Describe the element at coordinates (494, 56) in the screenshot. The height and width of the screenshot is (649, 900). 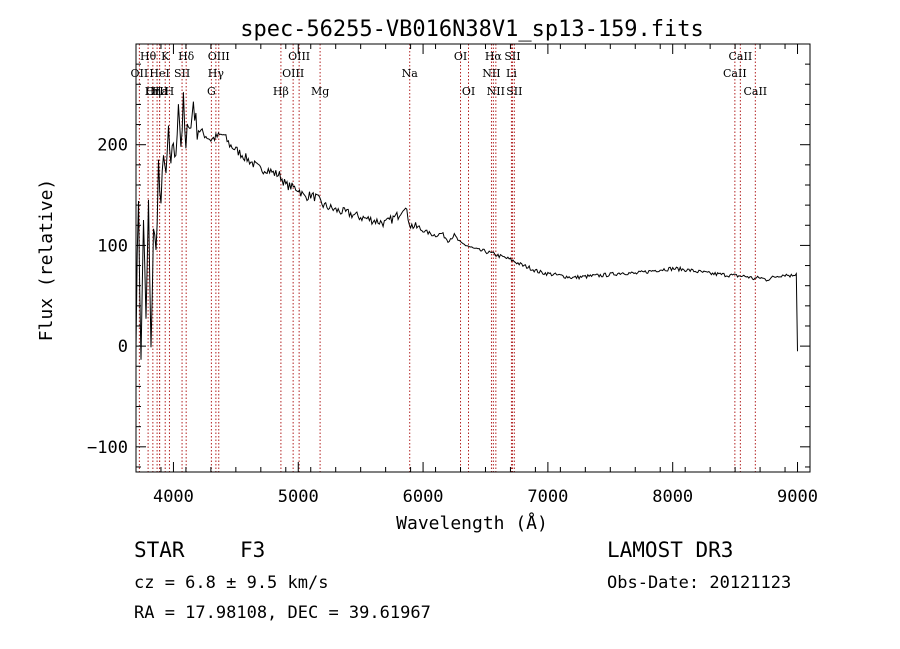
I see `line-label-20: Hα` at that location.